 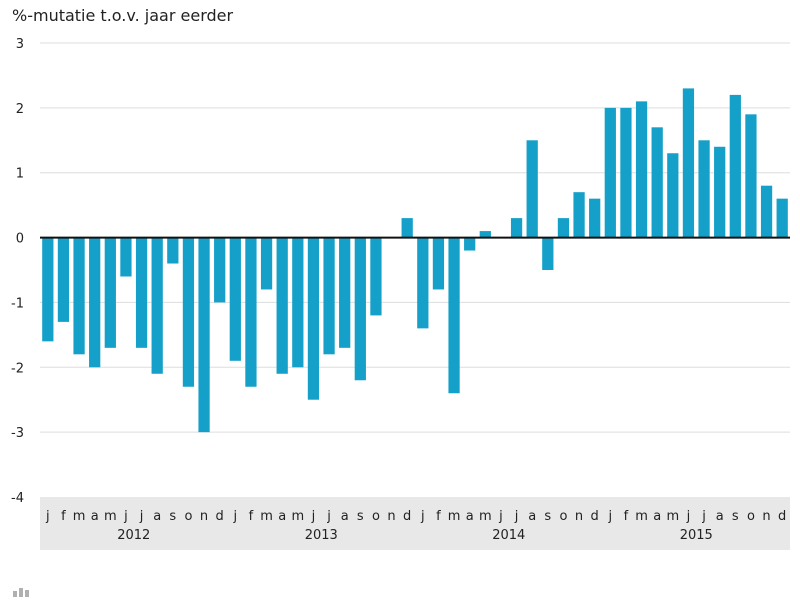 I want to click on cbs-logo-icon, so click(x=21, y=592).